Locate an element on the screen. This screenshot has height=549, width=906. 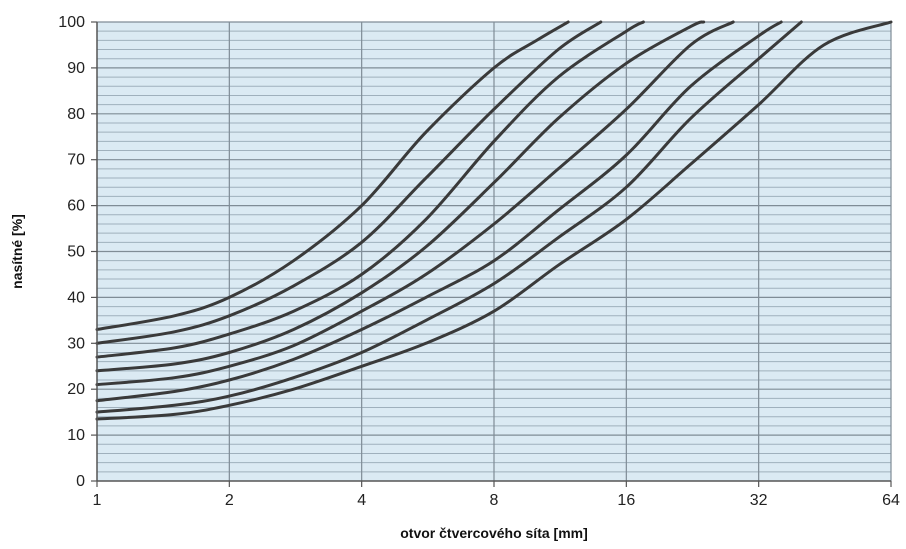
x-tick-label: 64 is located at coordinates (891, 500).